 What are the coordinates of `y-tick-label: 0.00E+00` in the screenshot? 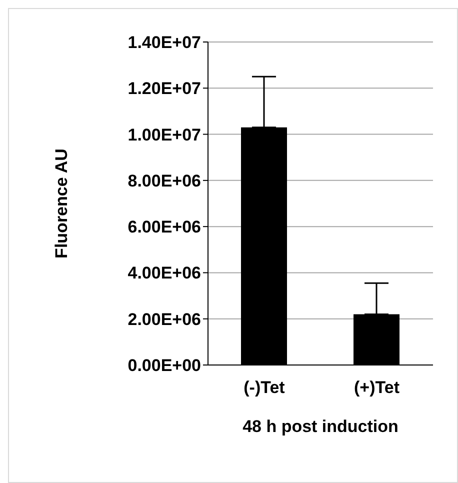 It's located at (164, 366).